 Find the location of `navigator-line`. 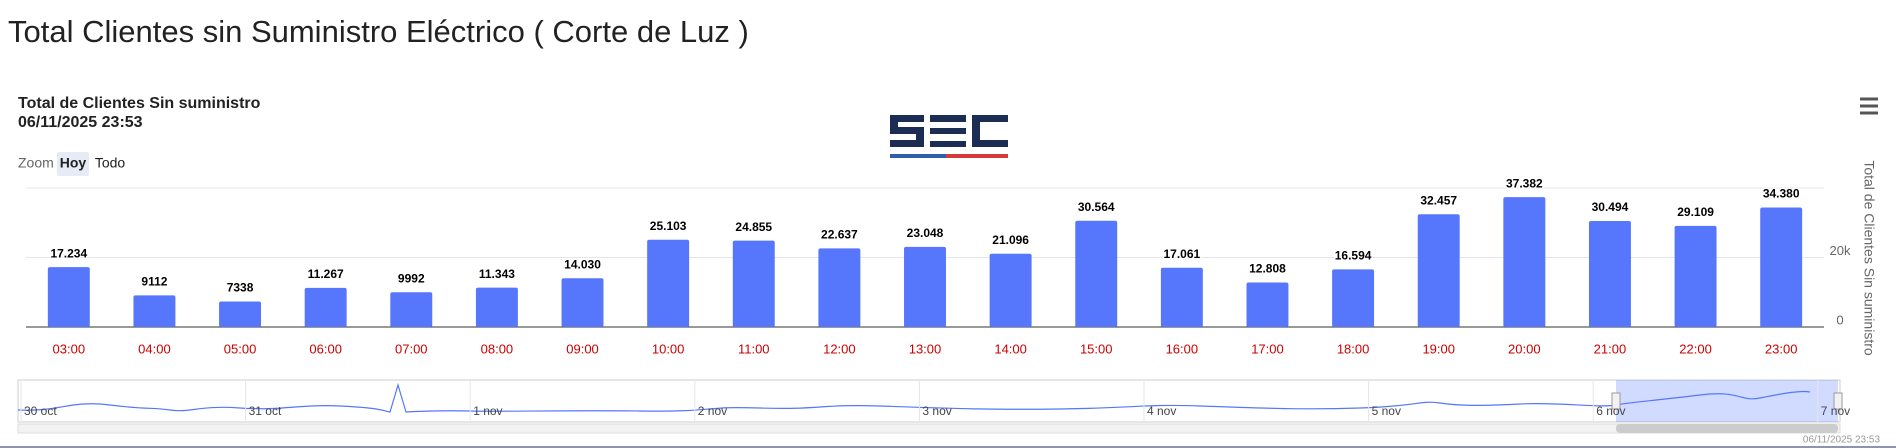

navigator-line is located at coordinates (914, 397).